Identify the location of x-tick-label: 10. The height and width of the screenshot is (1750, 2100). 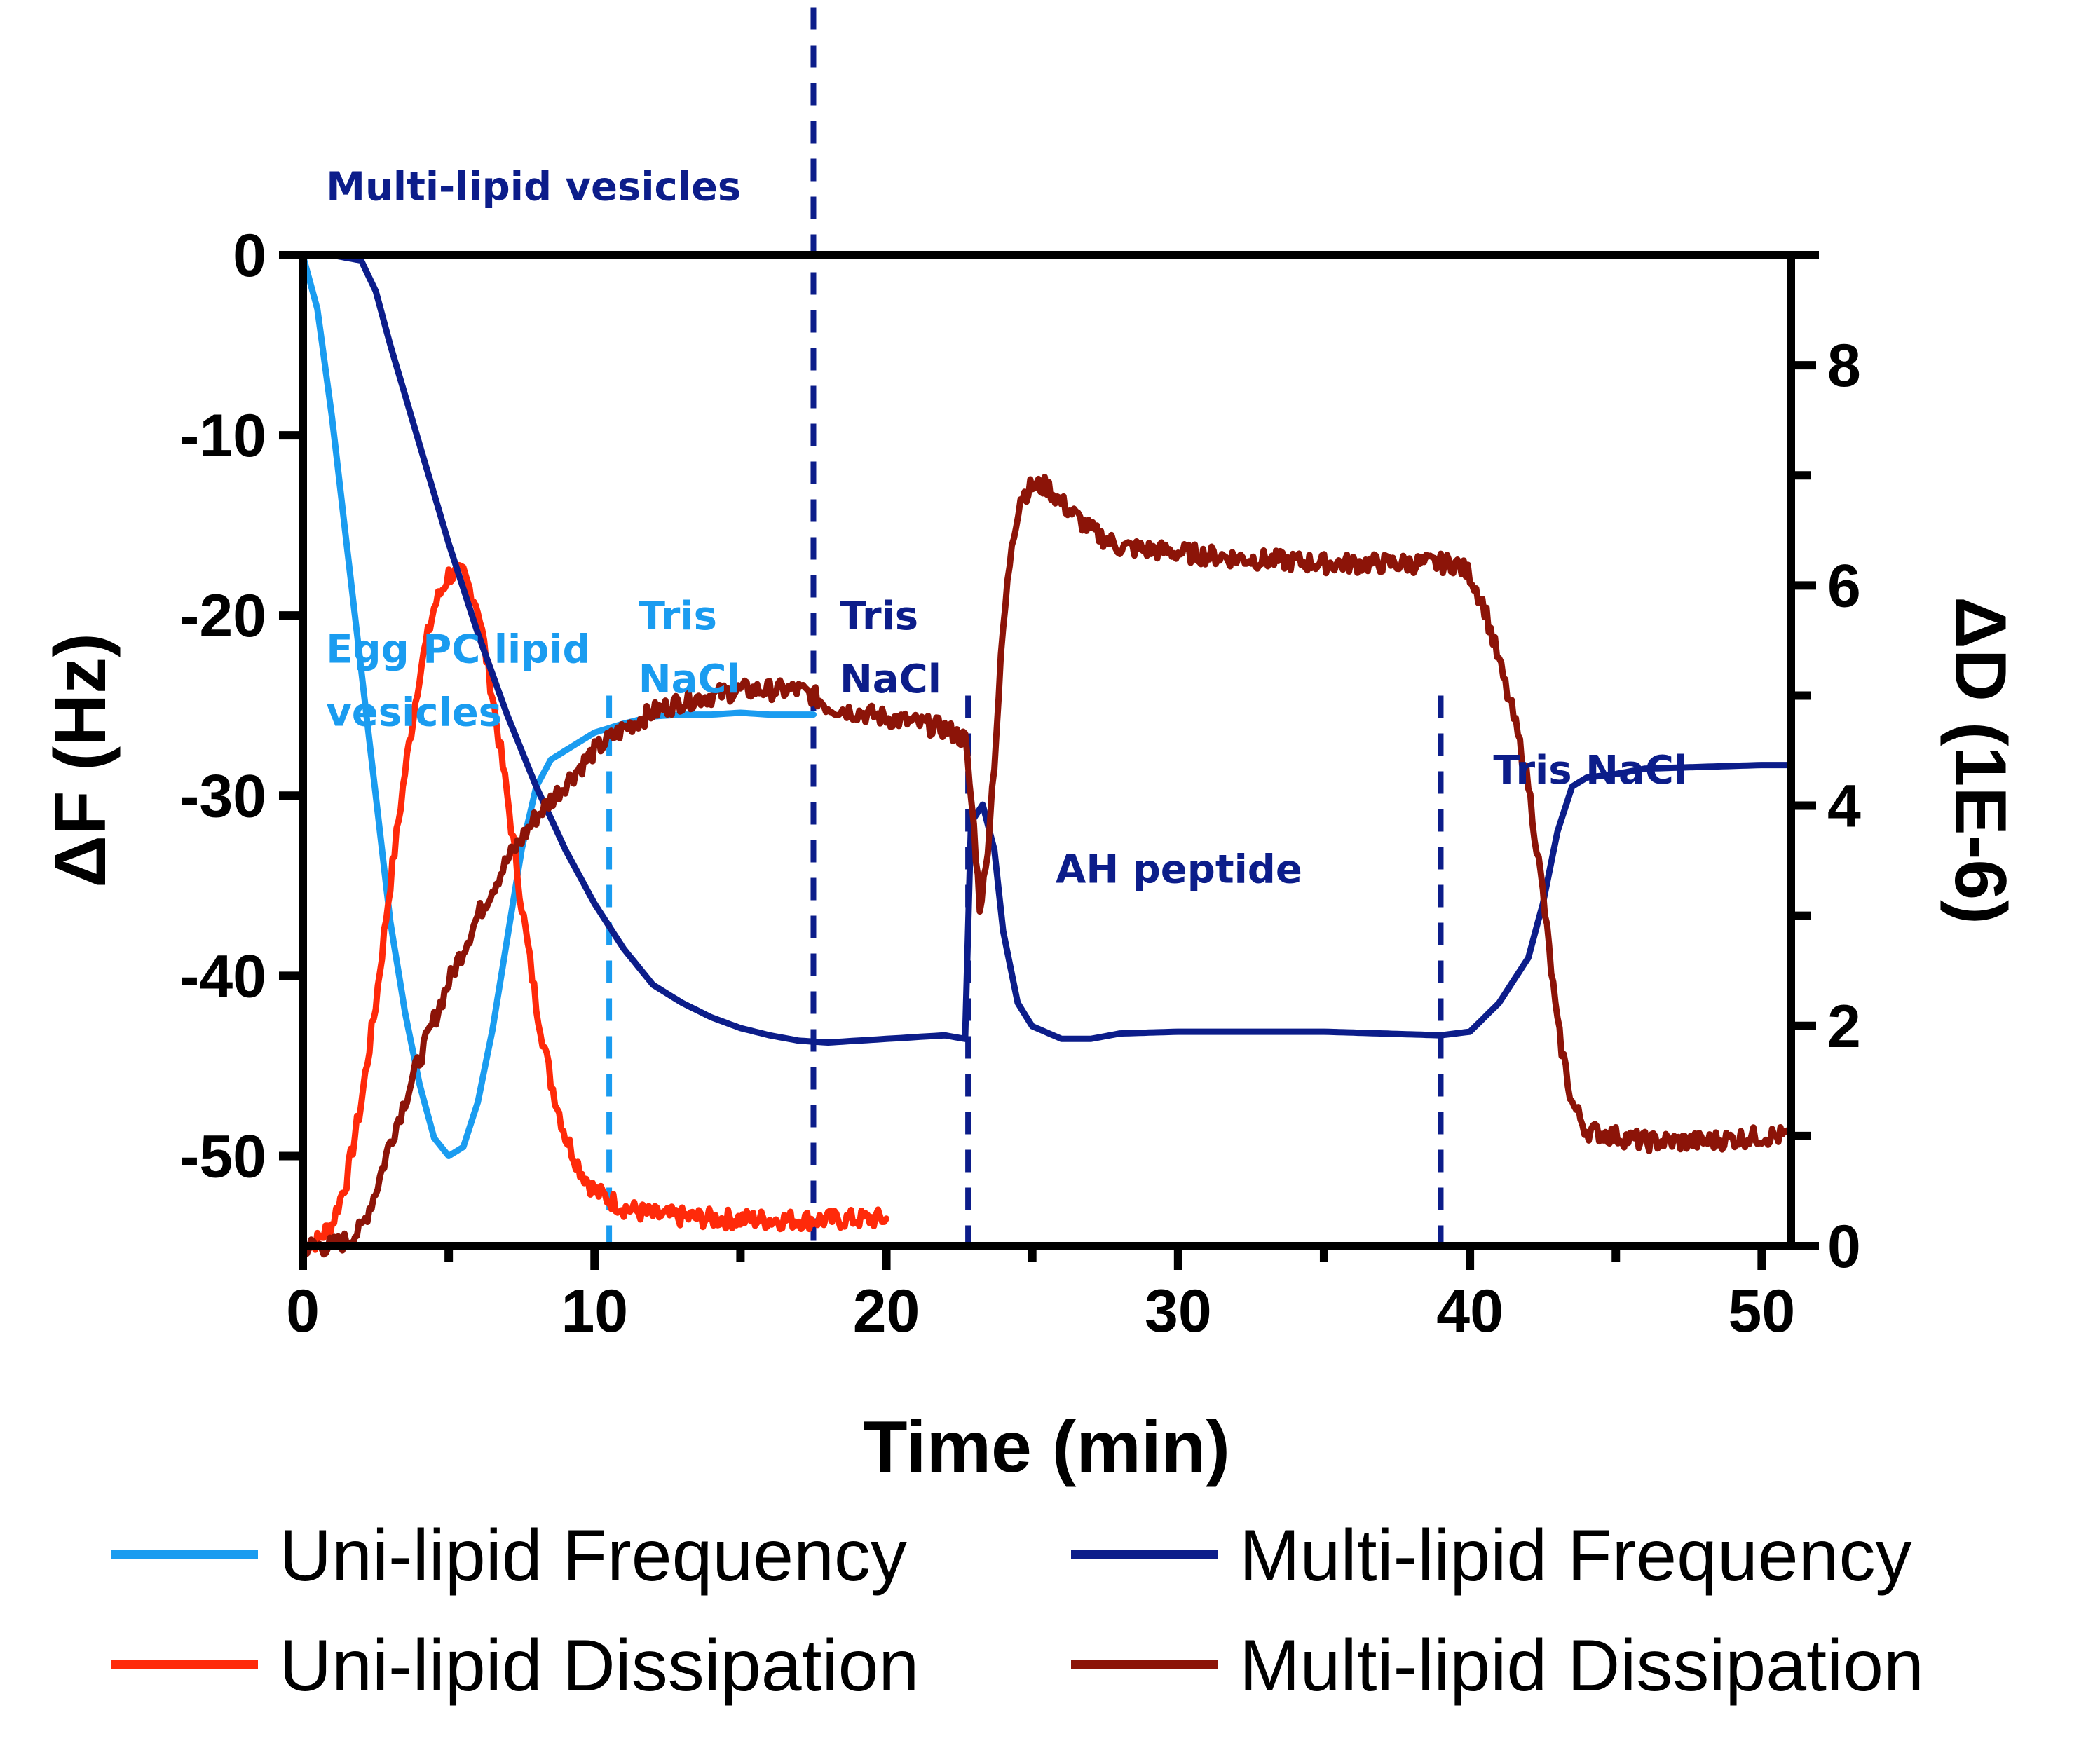
(594, 1311).